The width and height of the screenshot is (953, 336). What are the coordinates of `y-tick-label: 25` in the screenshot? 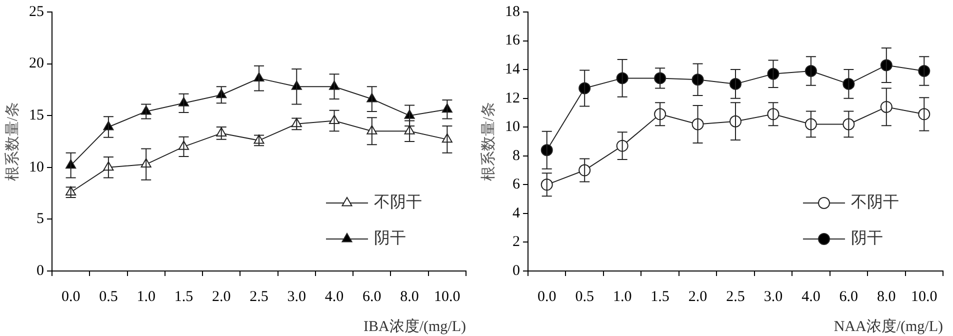 It's located at (36, 12).